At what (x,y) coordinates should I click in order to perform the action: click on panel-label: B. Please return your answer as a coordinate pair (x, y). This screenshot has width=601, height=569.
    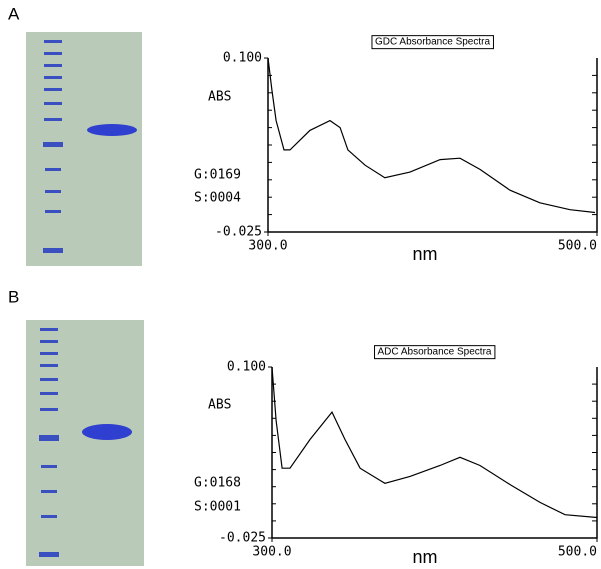
    Looking at the image, I should click on (13, 296).